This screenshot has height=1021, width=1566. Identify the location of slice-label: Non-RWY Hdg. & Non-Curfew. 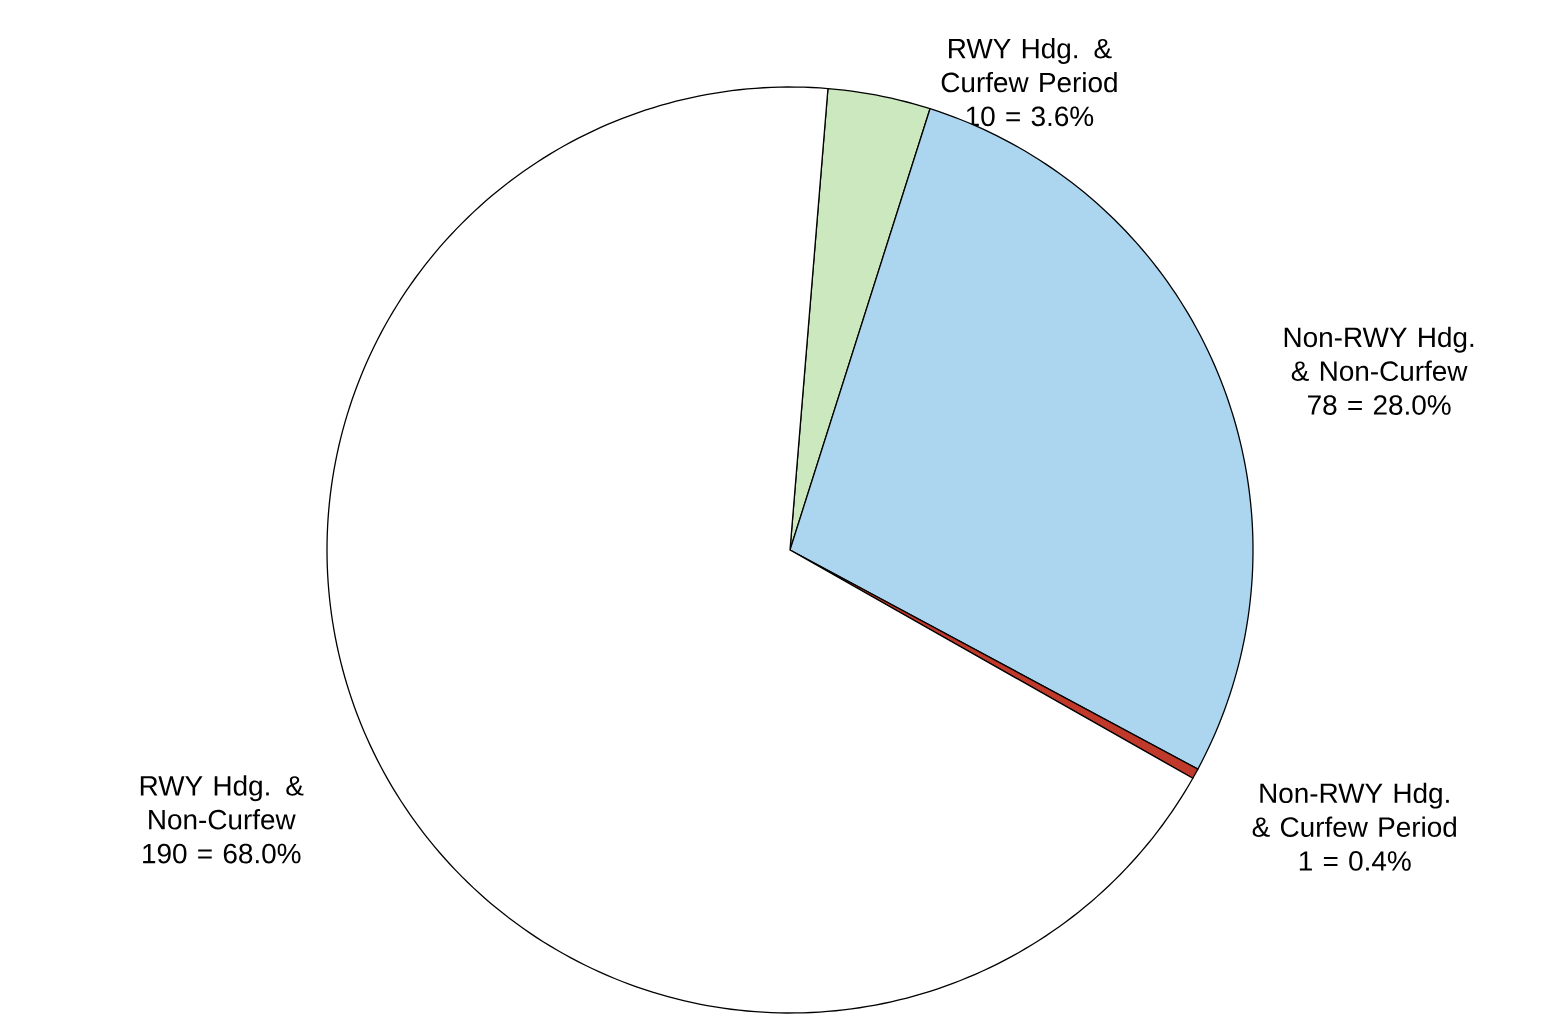
(1379, 354).